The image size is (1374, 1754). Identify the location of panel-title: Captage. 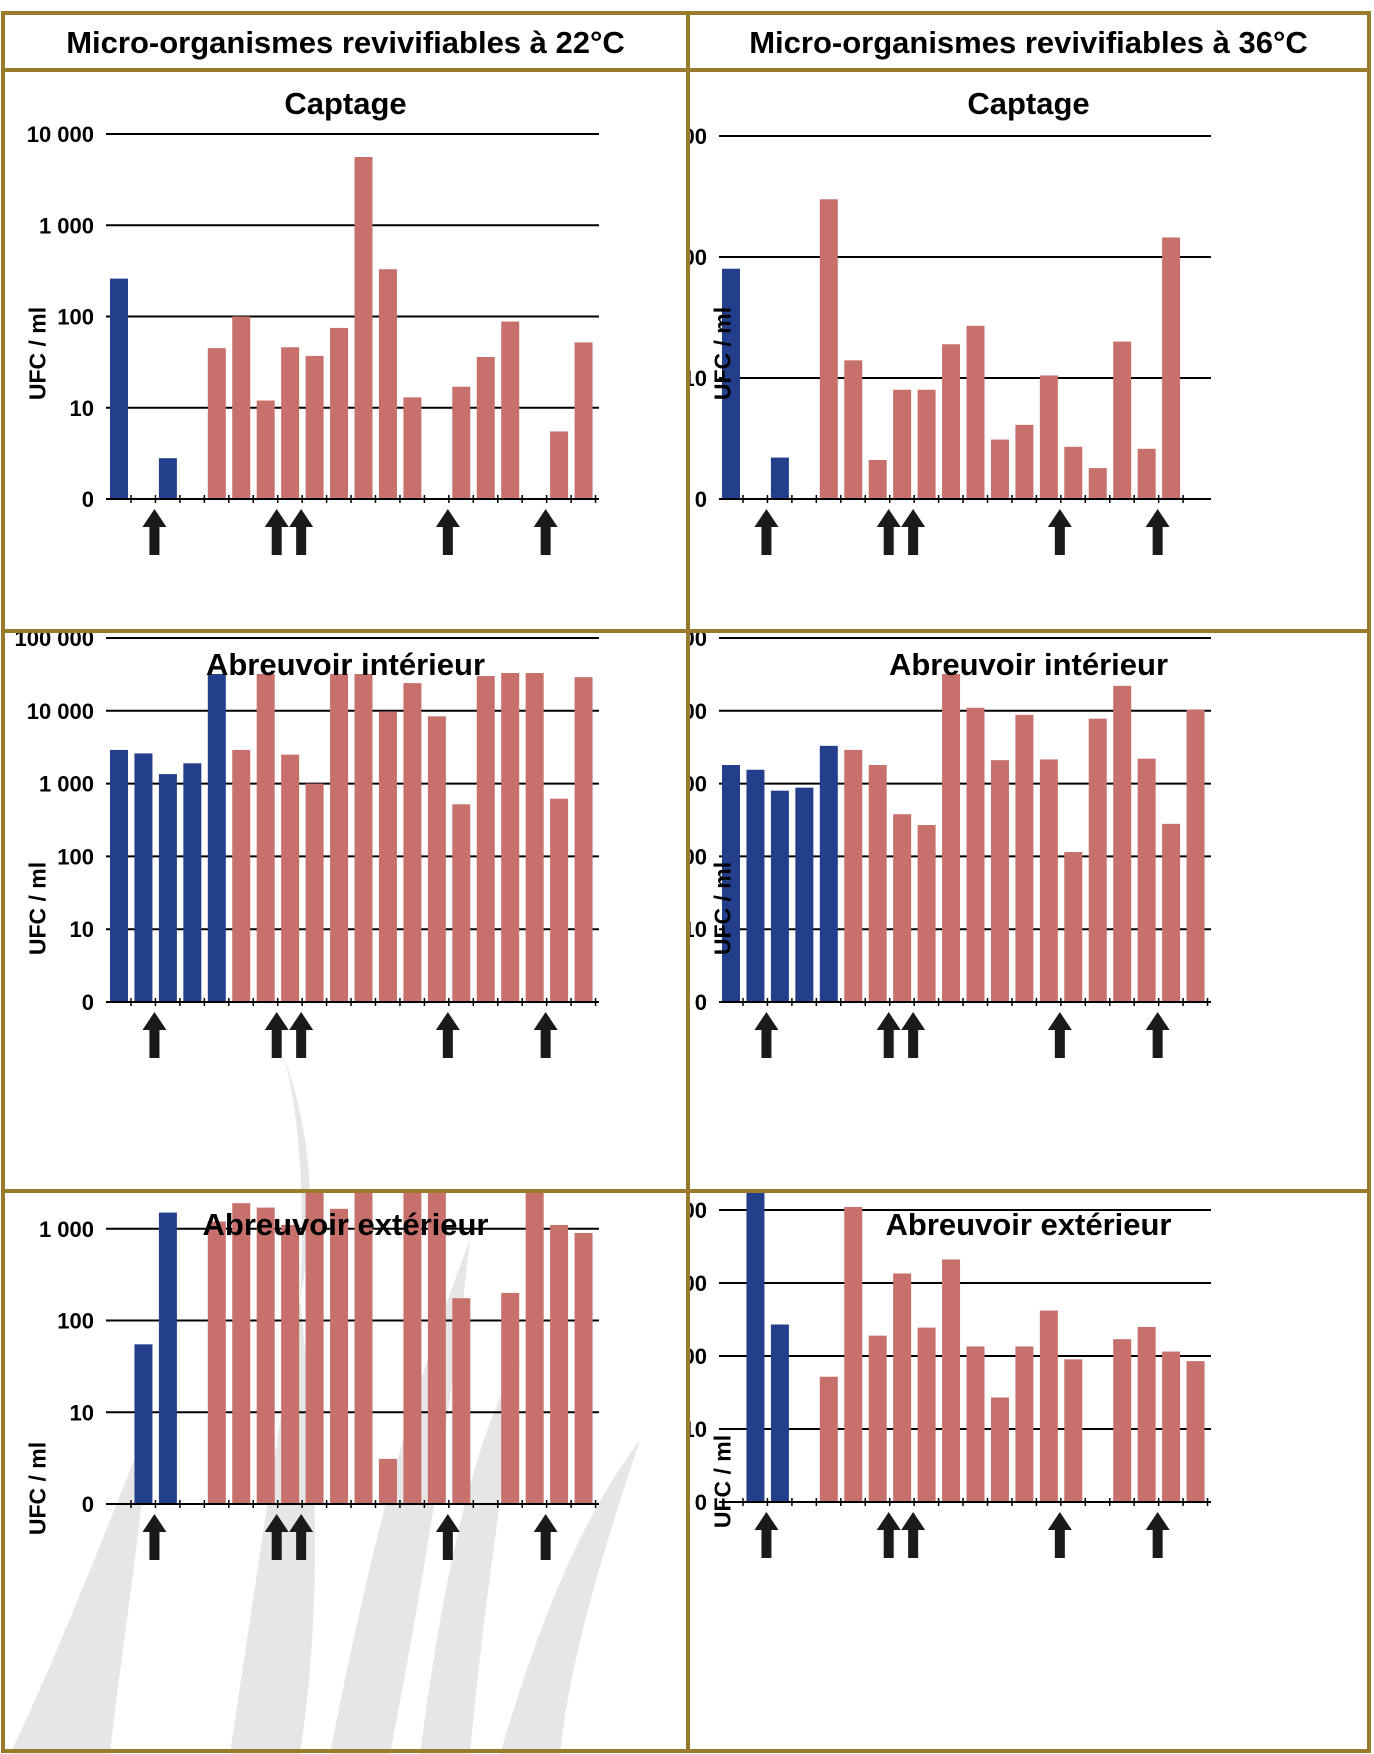
(345, 104).